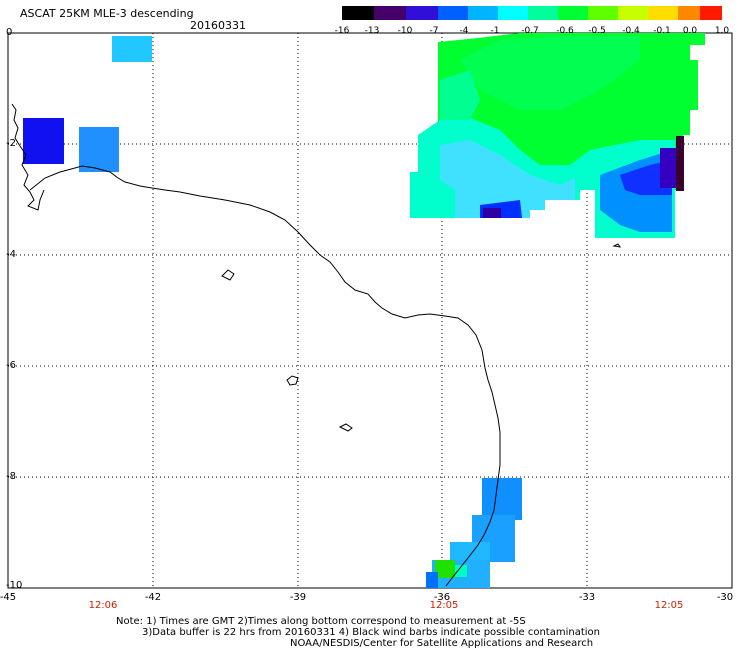 The height and width of the screenshot is (650, 740). Describe the element at coordinates (597, 31) in the screenshot. I see `colorbar-label: -0.5` at that location.